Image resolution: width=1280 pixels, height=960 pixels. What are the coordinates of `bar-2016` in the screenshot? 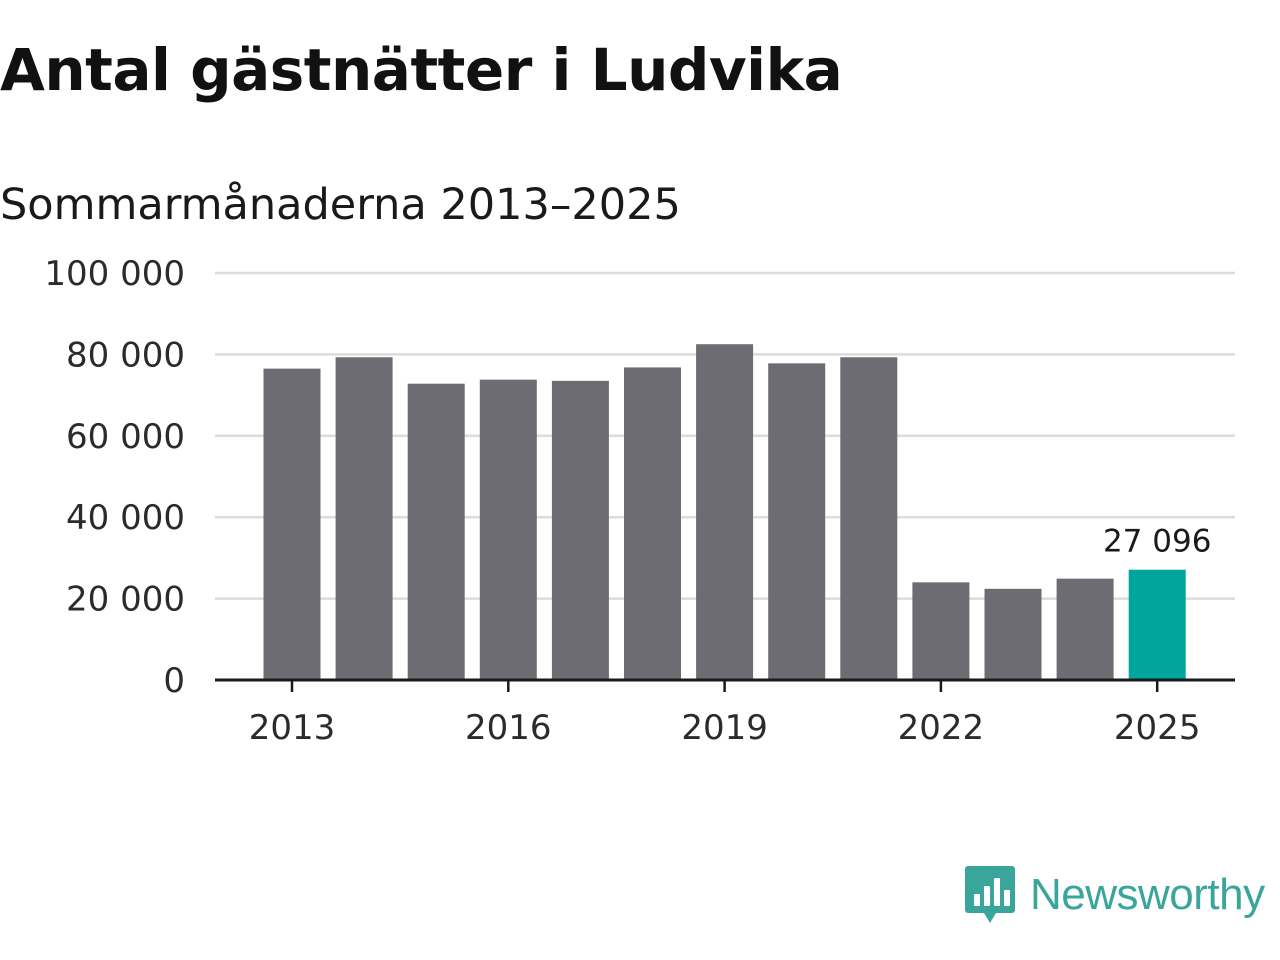 It's located at (508, 529).